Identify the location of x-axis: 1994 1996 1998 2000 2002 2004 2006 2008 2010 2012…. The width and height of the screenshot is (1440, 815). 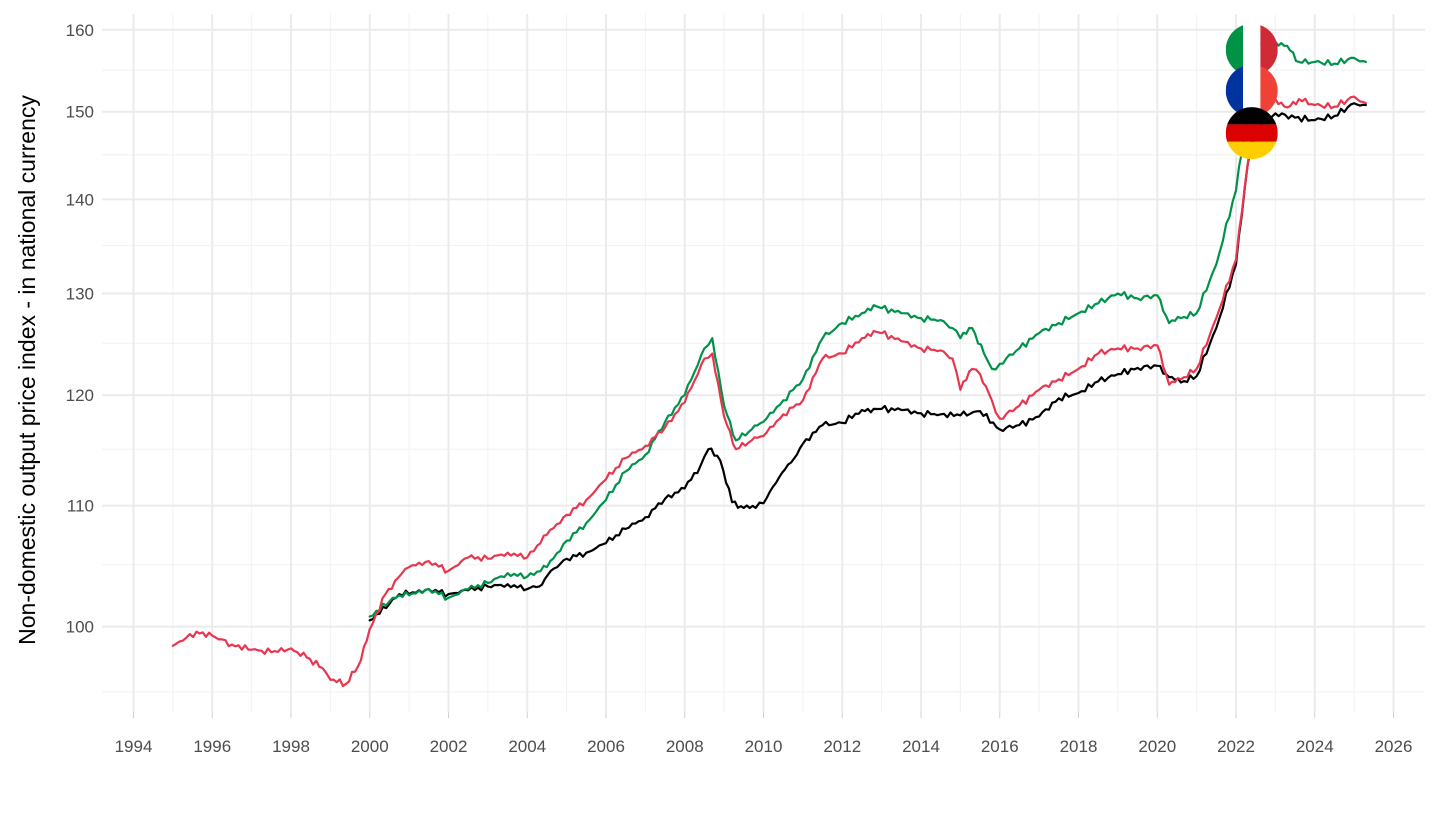
(764, 734).